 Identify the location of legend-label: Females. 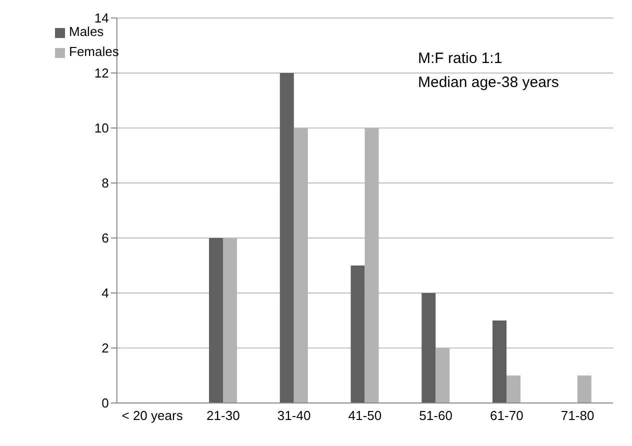
(94, 51).